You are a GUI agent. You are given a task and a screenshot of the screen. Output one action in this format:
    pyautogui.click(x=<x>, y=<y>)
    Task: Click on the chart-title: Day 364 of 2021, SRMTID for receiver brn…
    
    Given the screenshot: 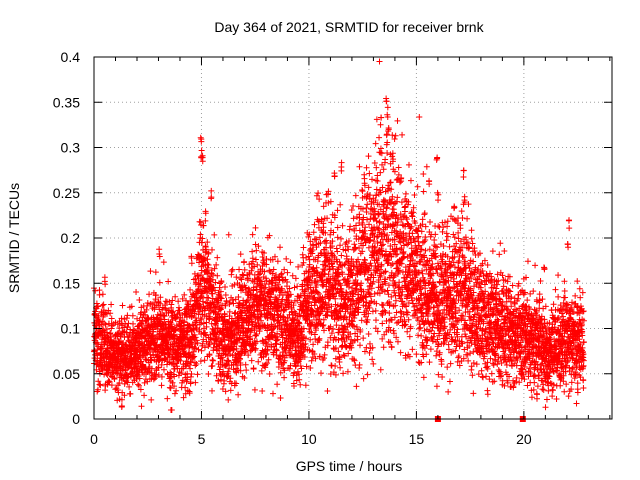 What is the action you would take?
    pyautogui.click(x=349, y=27)
    